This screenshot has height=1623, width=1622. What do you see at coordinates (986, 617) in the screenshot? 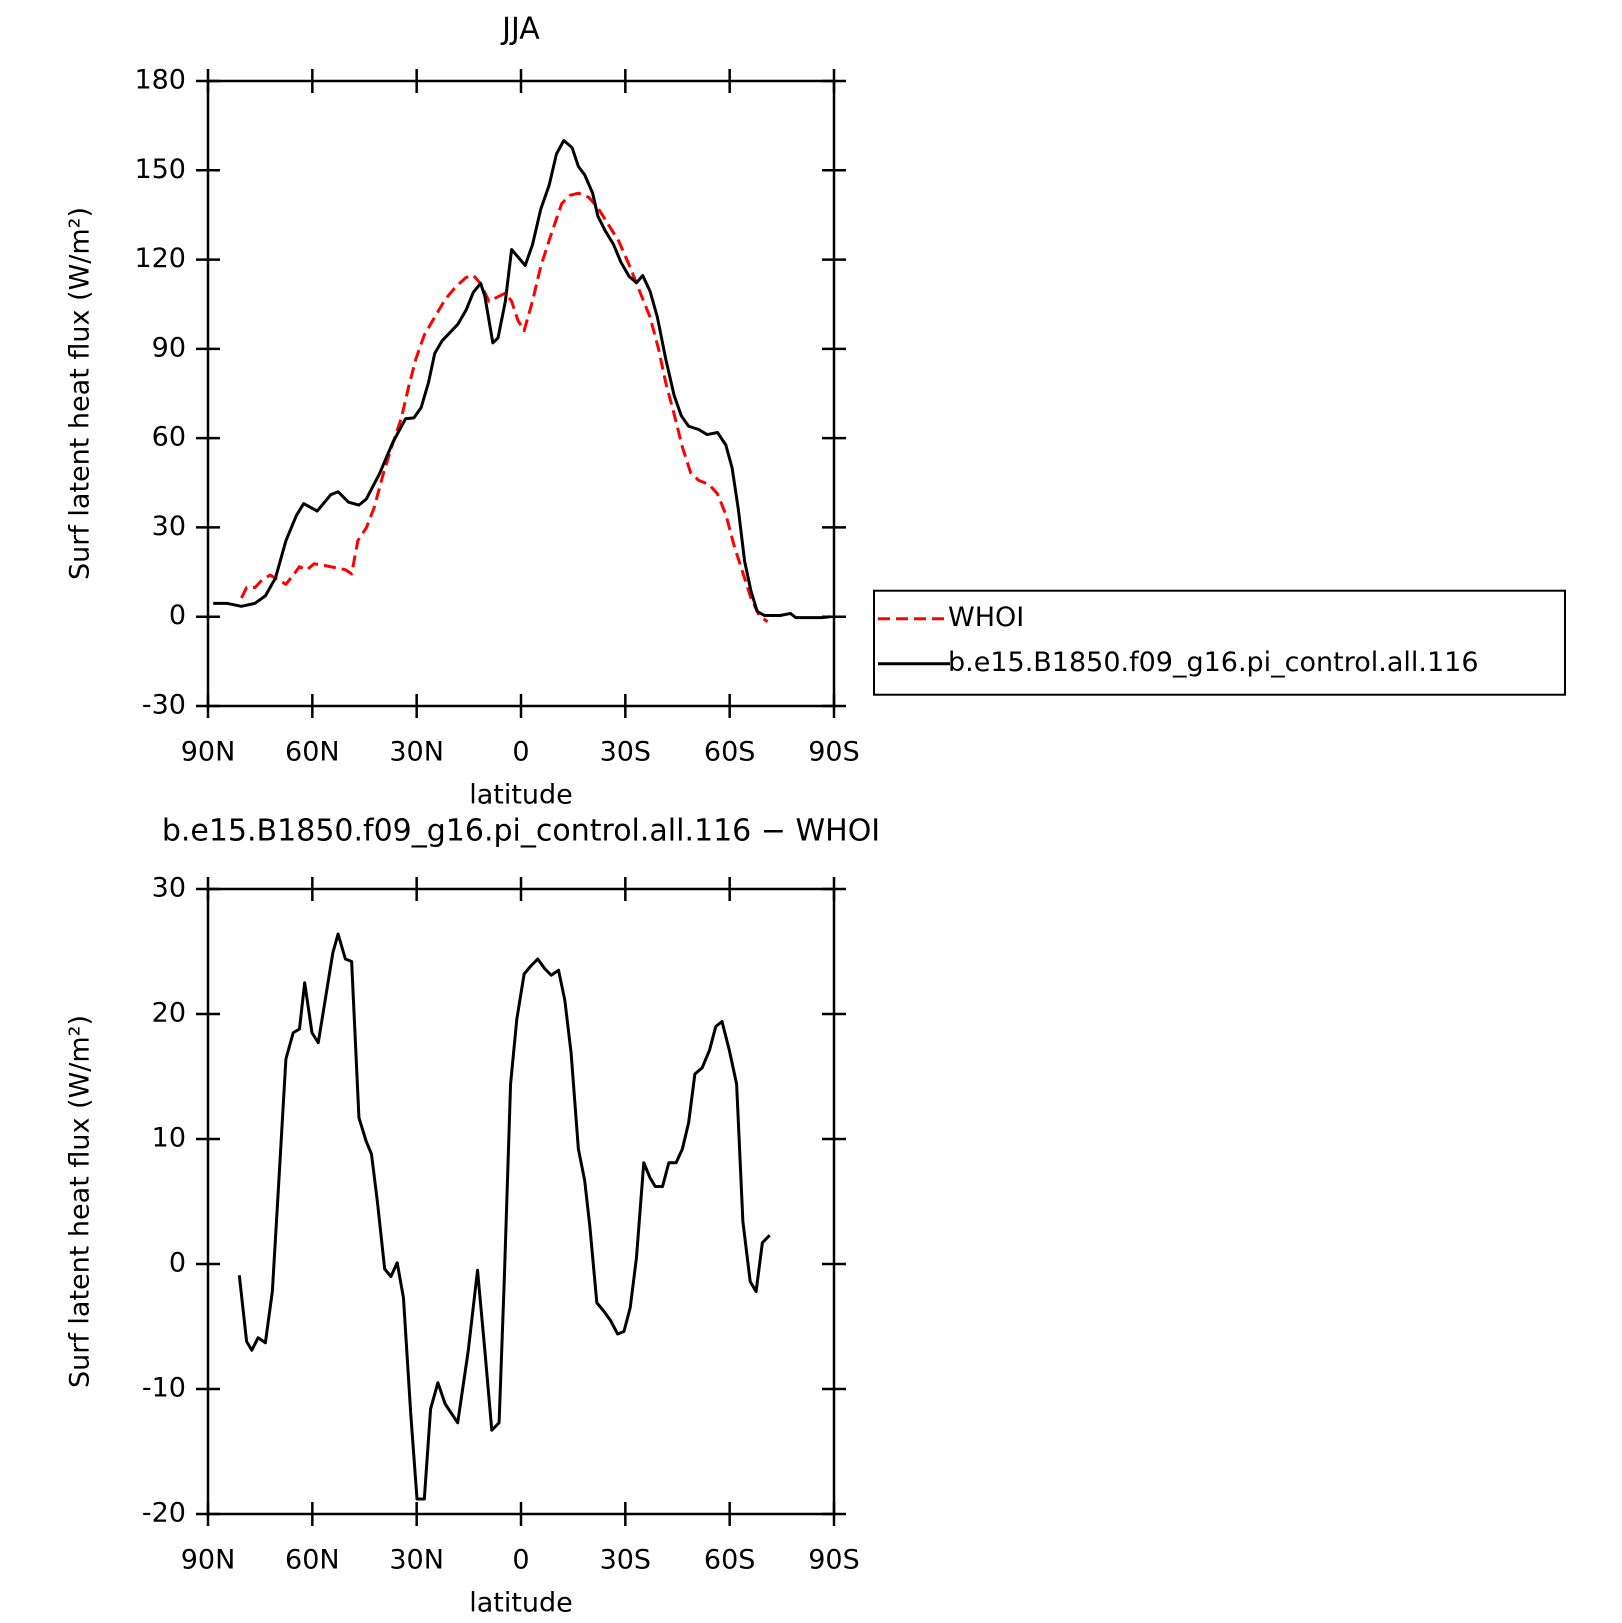
I see `legend-label: WHOI` at bounding box center [986, 617].